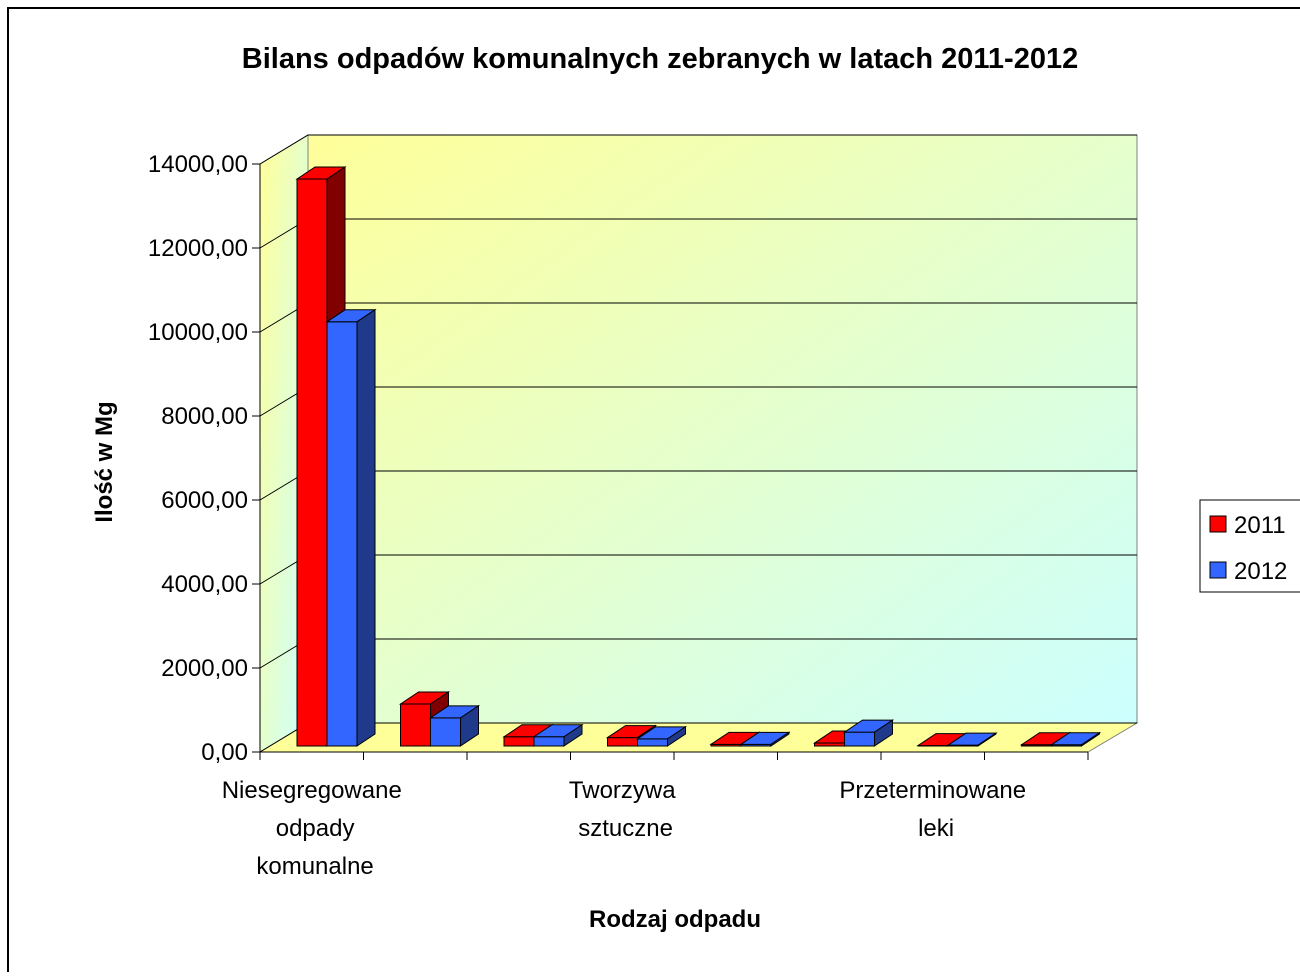 The width and height of the screenshot is (1300, 977). Describe the element at coordinates (224, 752) in the screenshot. I see `y-tick-label: 0,00` at that location.